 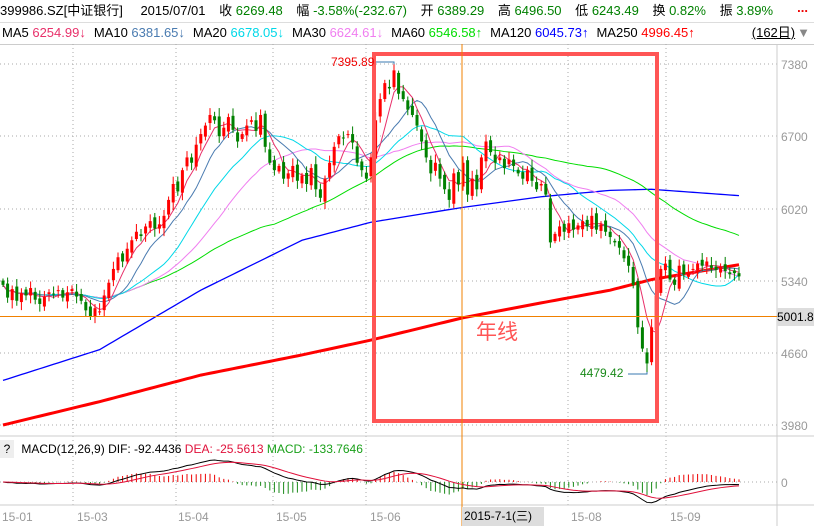 I want to click on ma-value-ma250: 4996.45↑, so click(x=666, y=32).